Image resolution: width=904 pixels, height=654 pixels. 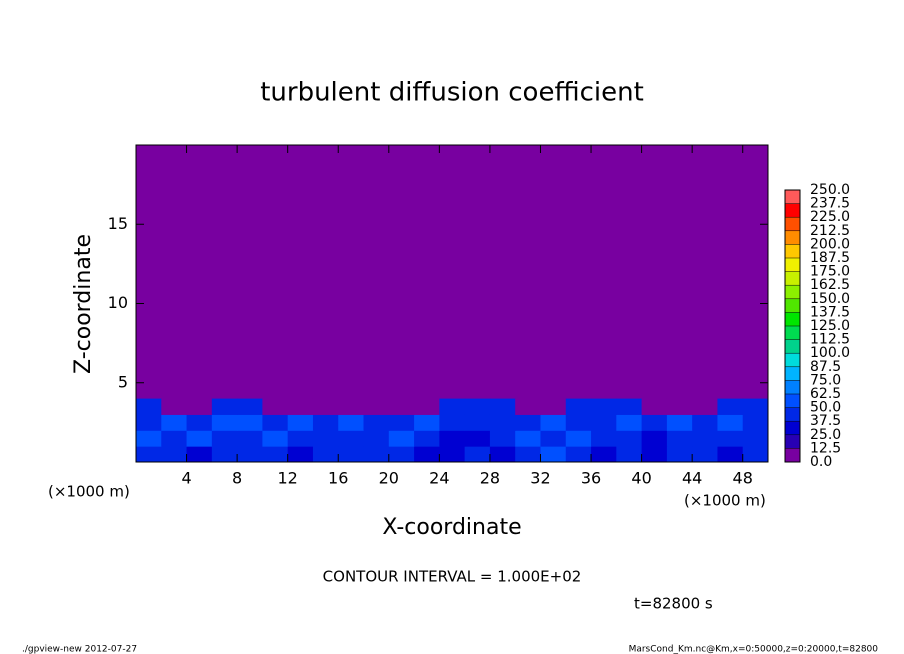 I want to click on x-tick-label: 24, so click(x=439, y=478).